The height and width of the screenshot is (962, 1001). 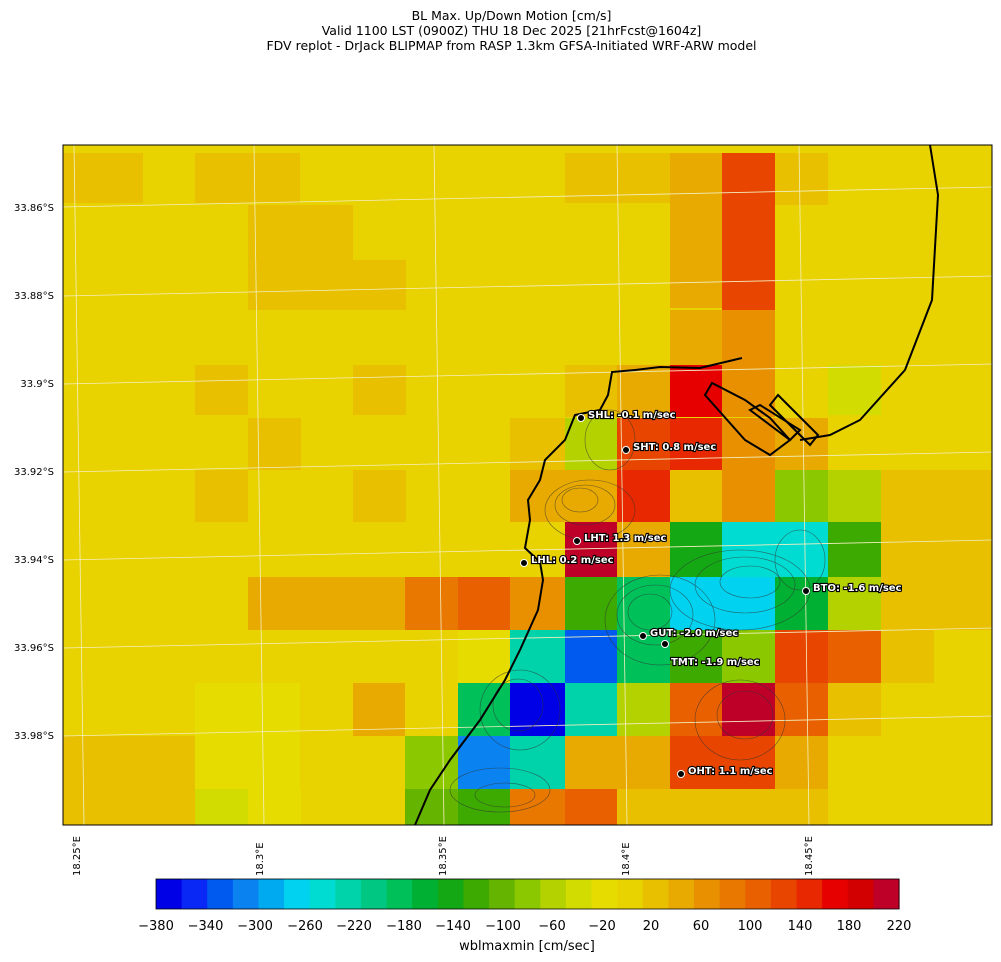 What do you see at coordinates (354, 926) in the screenshot?
I see `colorbar-tick-label: −220` at bounding box center [354, 926].